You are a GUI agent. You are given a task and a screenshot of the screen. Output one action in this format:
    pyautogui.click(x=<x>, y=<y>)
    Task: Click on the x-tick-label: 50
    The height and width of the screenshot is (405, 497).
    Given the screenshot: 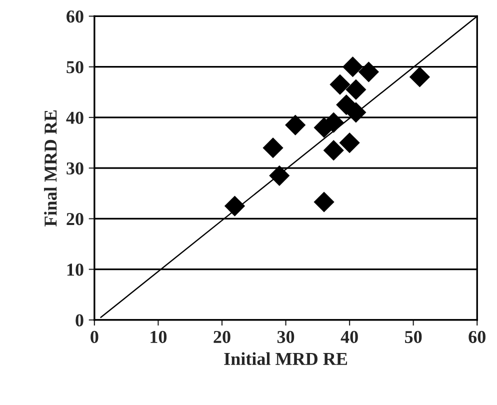 What is the action you would take?
    pyautogui.click(x=413, y=337)
    